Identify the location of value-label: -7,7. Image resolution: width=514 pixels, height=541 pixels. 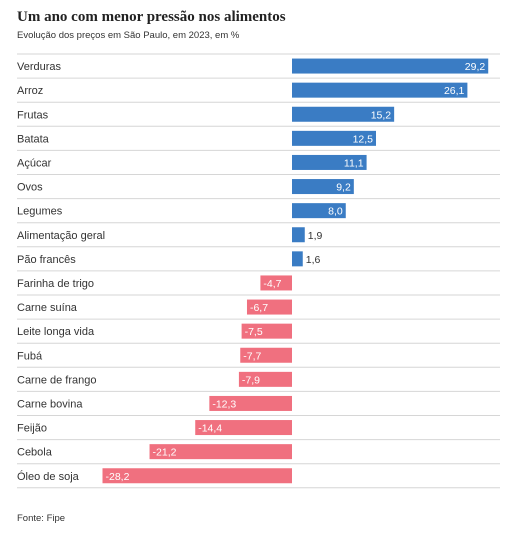
(252, 356).